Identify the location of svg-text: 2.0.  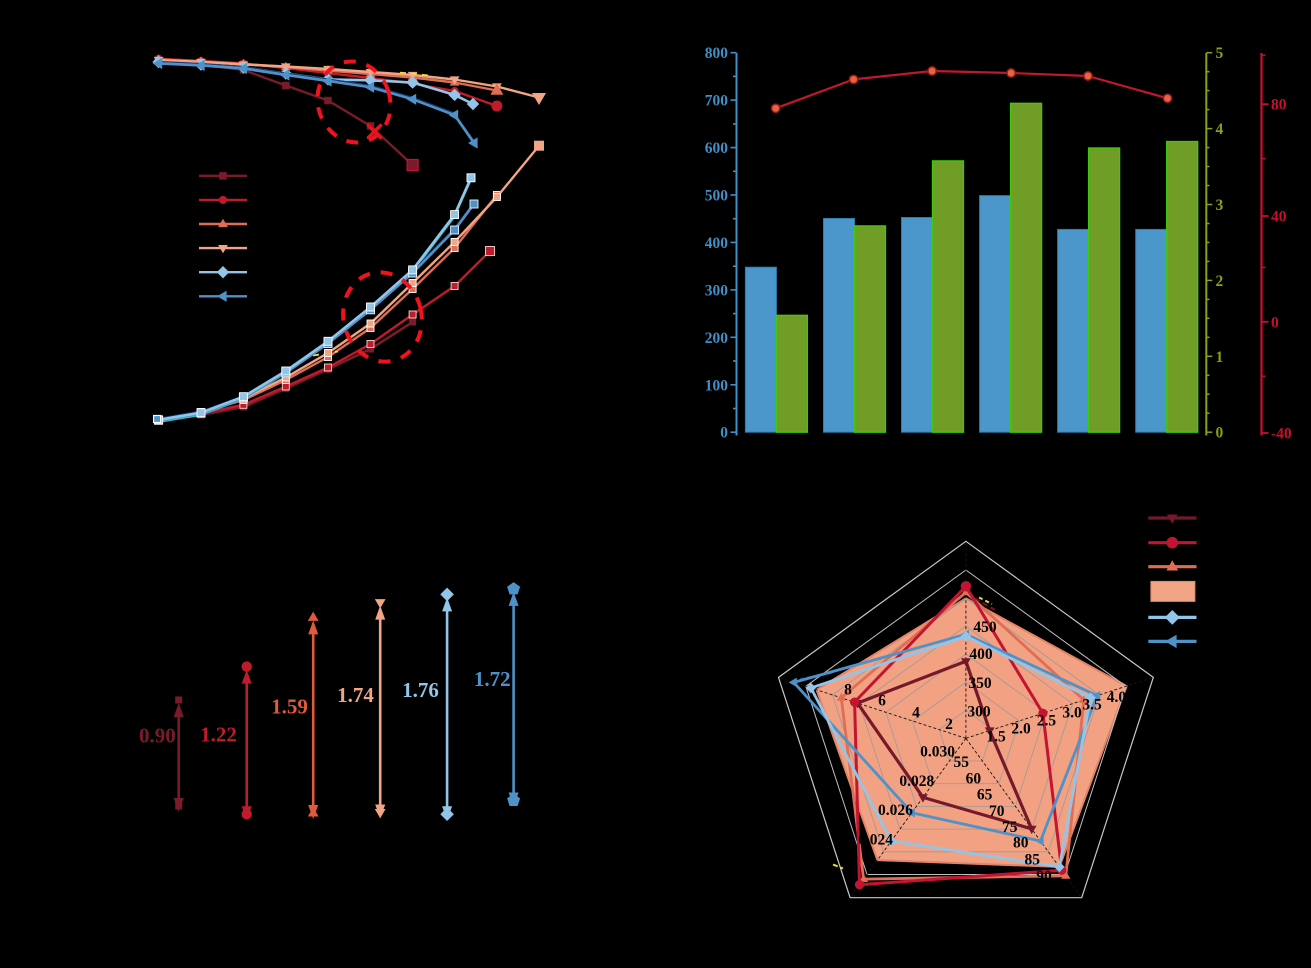
(1021, 729).